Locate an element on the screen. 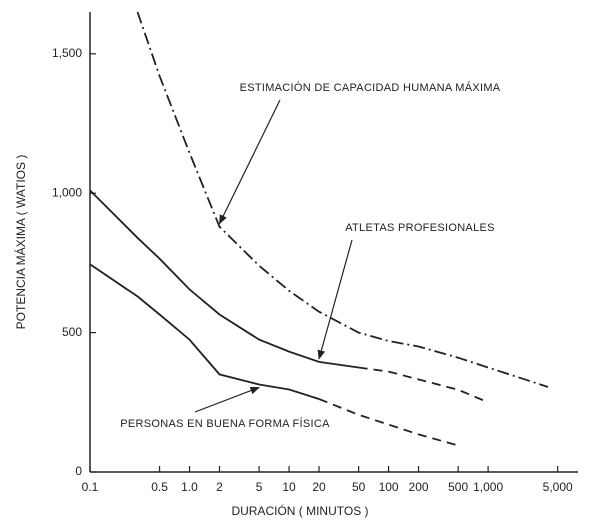 This screenshot has height=531, width=600. x-tick-label: 200 is located at coordinates (419, 487).